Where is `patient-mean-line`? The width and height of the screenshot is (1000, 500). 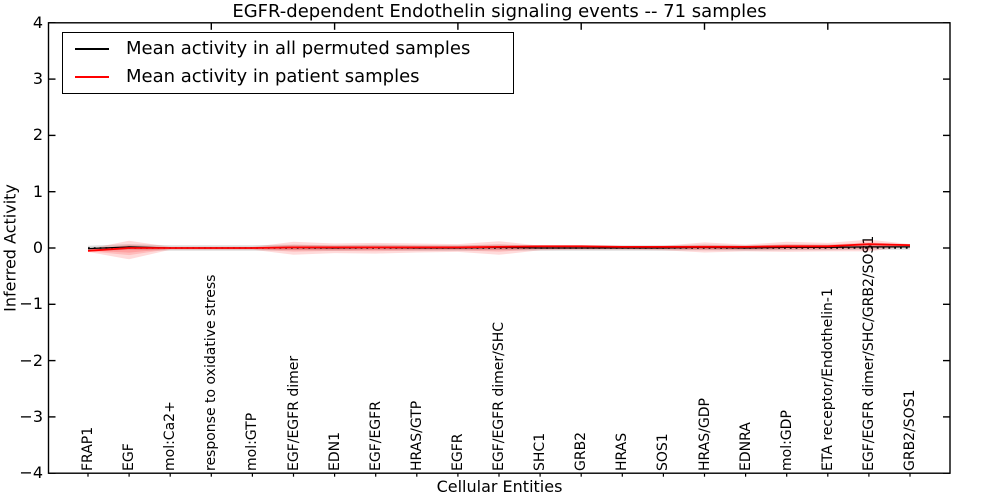
patient-mean-line is located at coordinates (499, 247).